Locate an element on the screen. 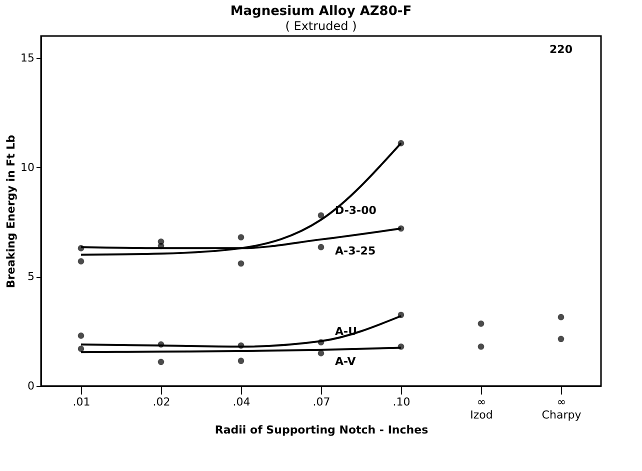  x-tick-label: .10 is located at coordinates (401, 402).